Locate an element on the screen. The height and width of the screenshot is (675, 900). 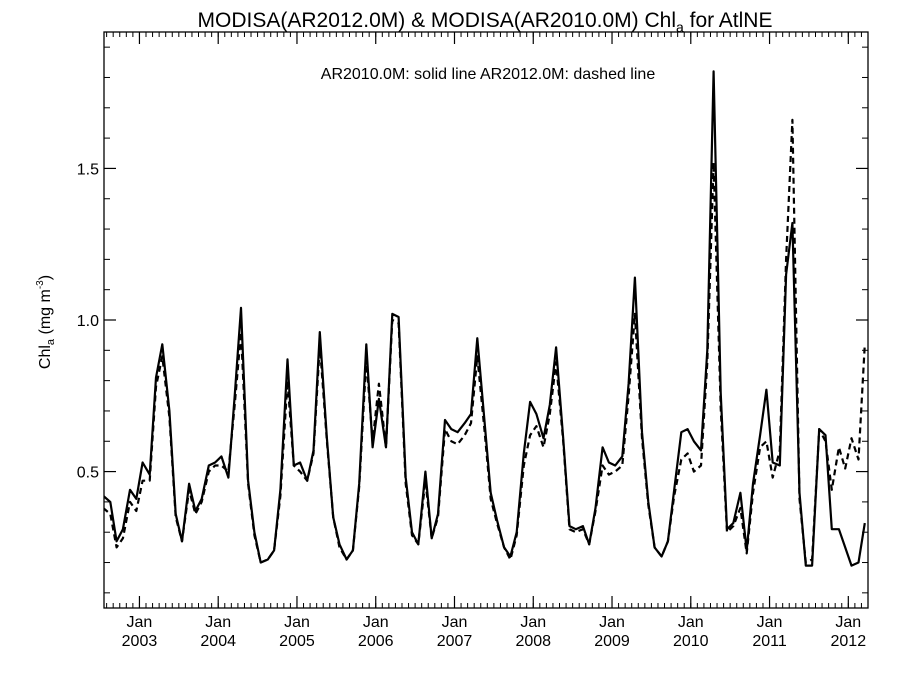
y-axis-label-exponent: -3 is located at coordinates (40, 284).